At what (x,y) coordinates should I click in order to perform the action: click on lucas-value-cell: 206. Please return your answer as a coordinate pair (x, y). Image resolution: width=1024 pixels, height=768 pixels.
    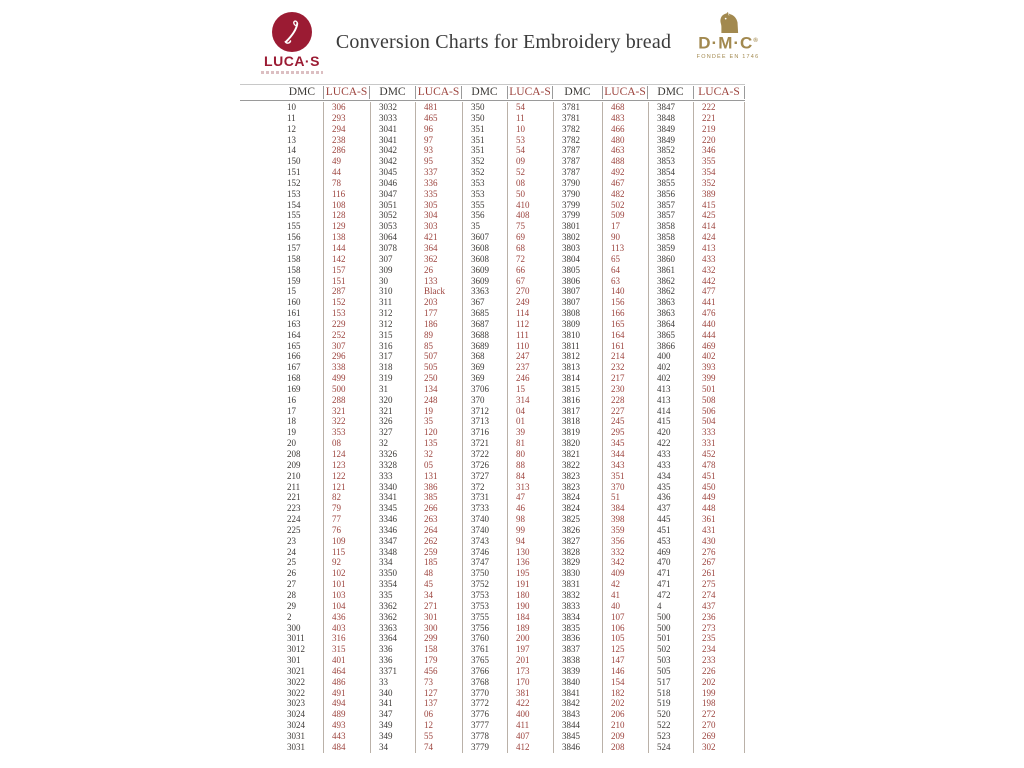
    Looking at the image, I should click on (625, 715).